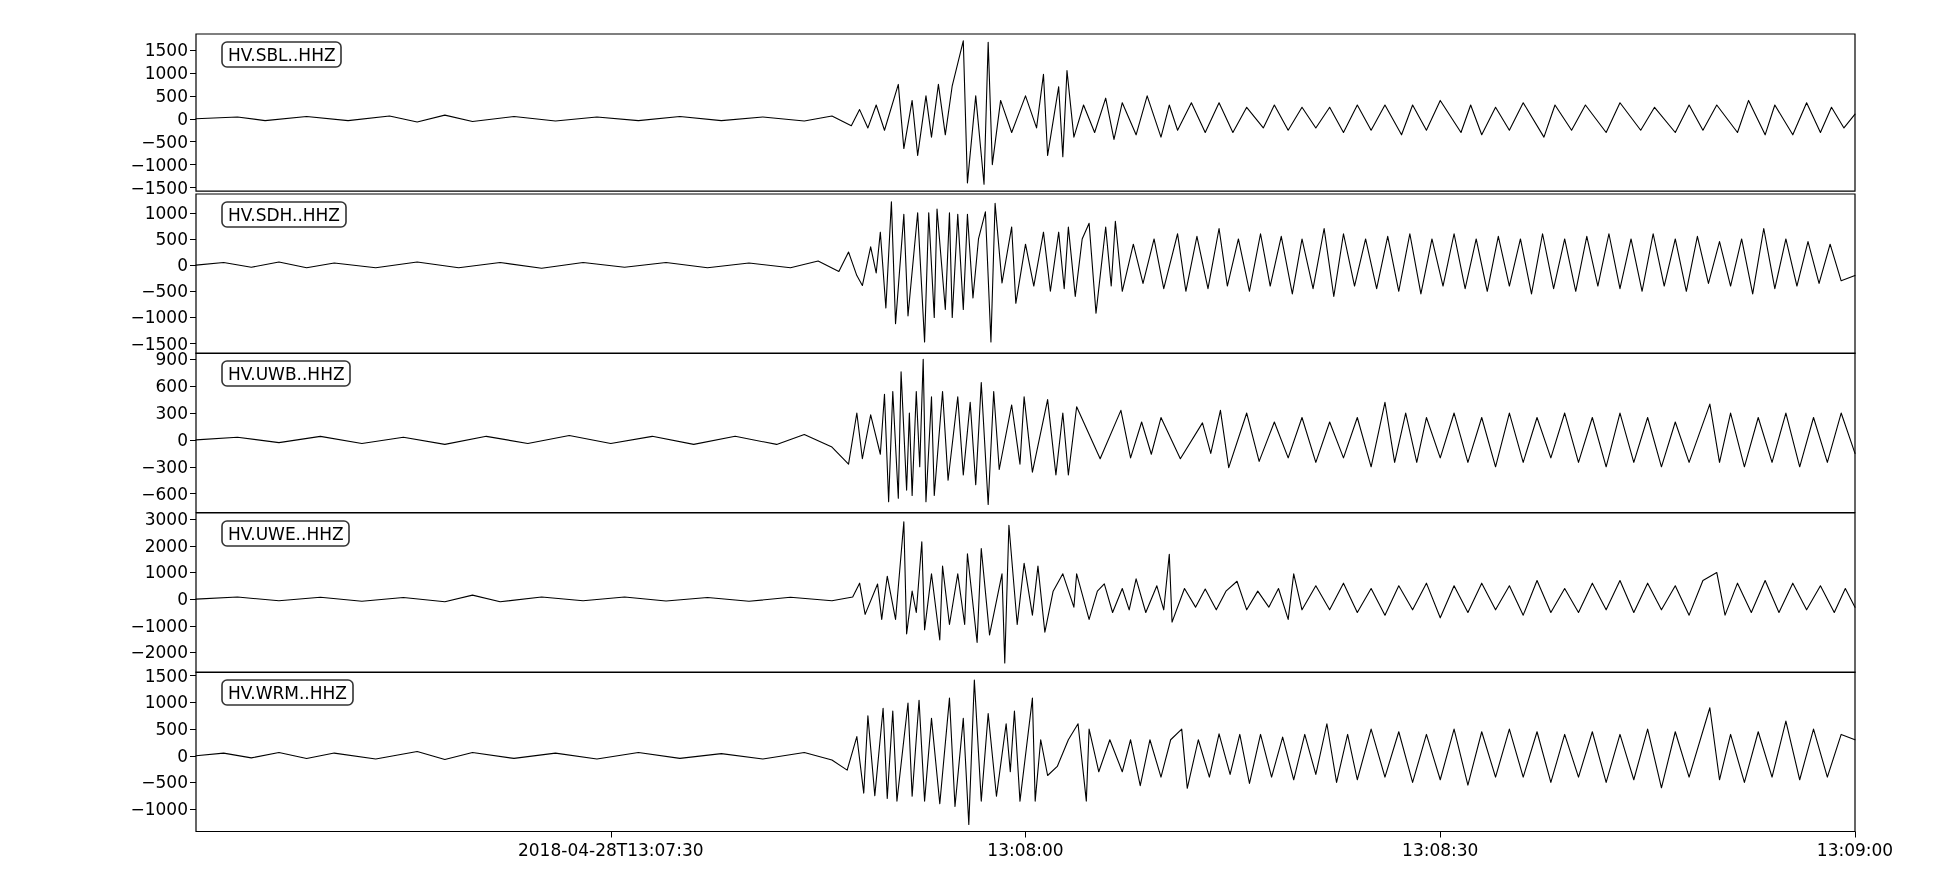 The width and height of the screenshot is (1954, 882). I want to click on y-tick-label: −1500, so click(159, 187).